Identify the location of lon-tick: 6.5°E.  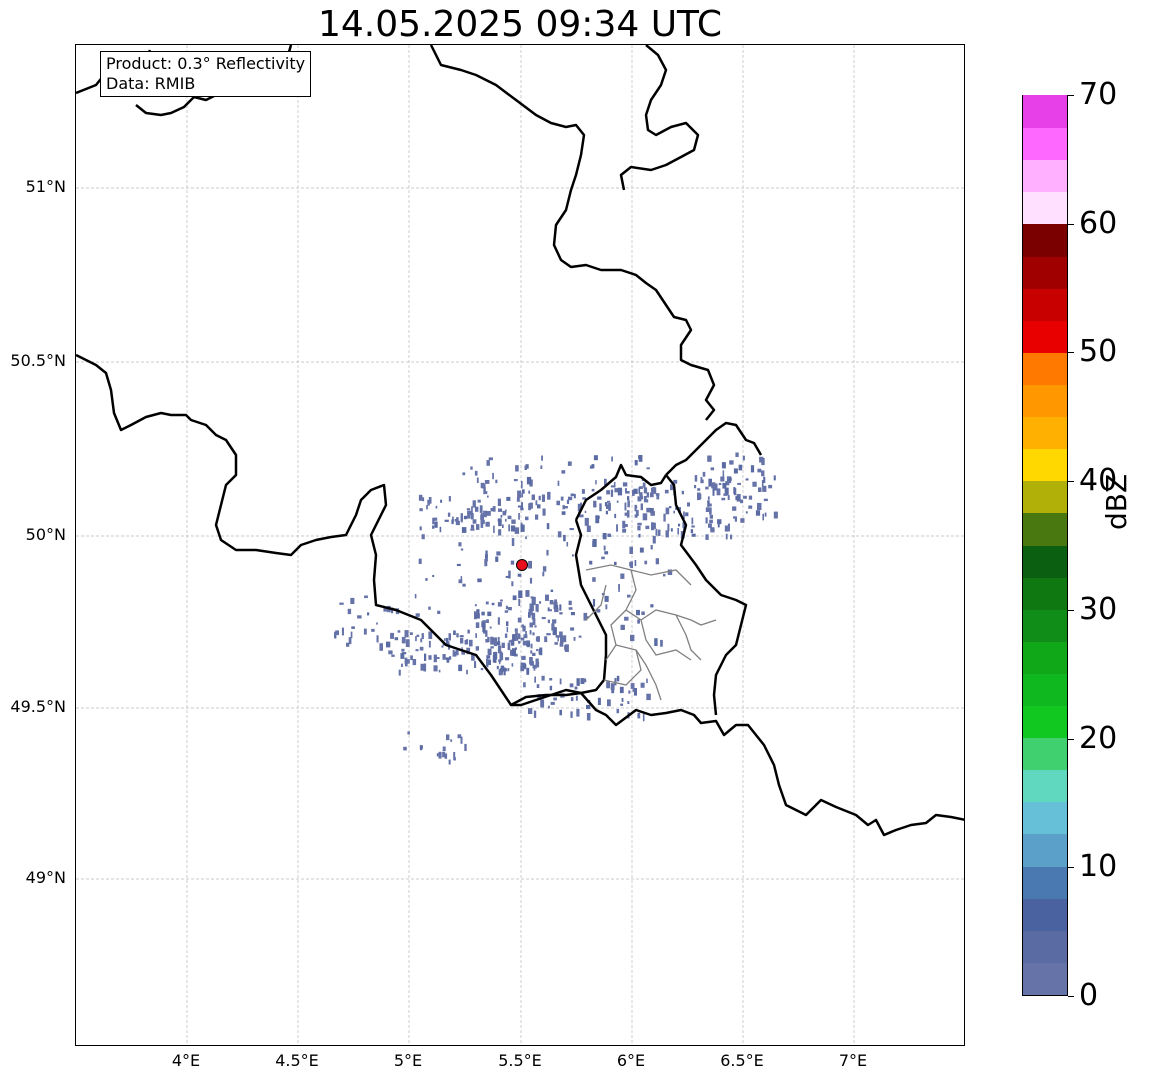
(742, 1060).